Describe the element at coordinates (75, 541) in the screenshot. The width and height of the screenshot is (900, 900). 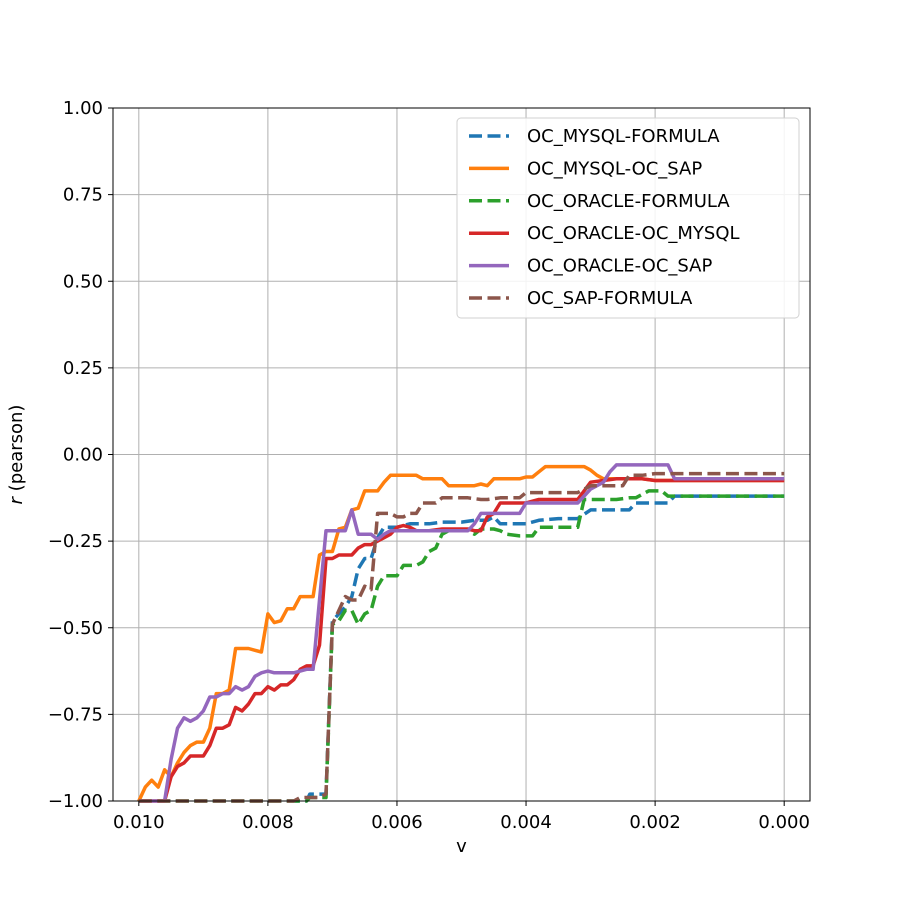
I see `y-tick-label: −0.25` at that location.